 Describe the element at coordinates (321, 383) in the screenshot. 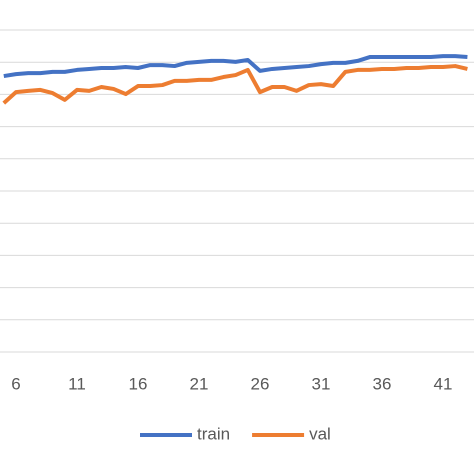

I see `x-tick-label: 31` at that location.